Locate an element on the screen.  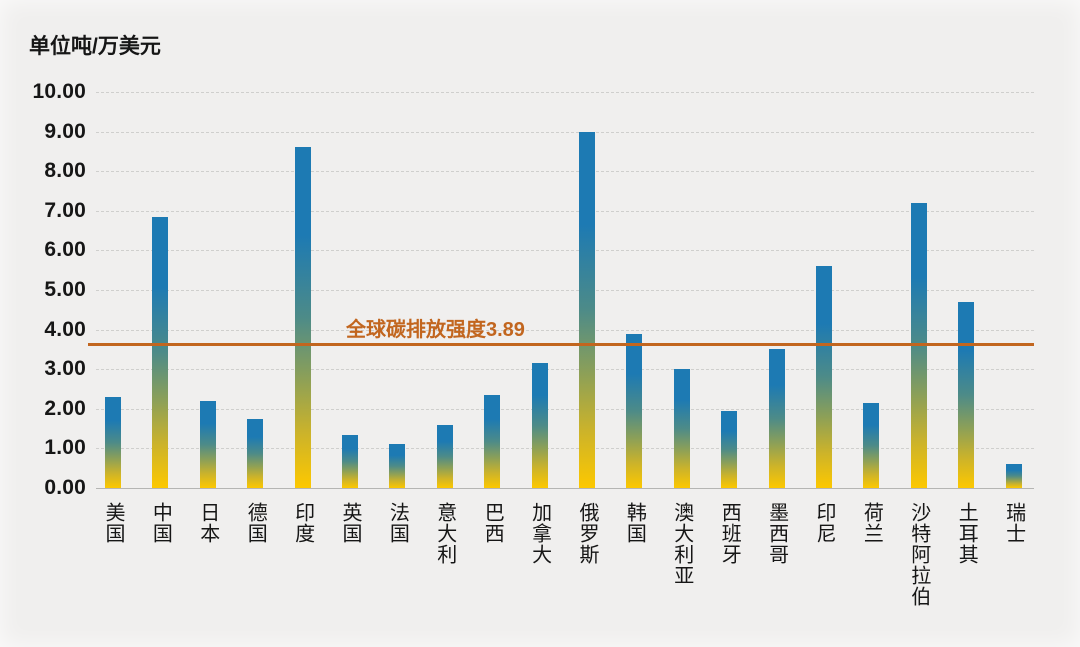
x-axis-label: 德国 is located at coordinates (255, 523).